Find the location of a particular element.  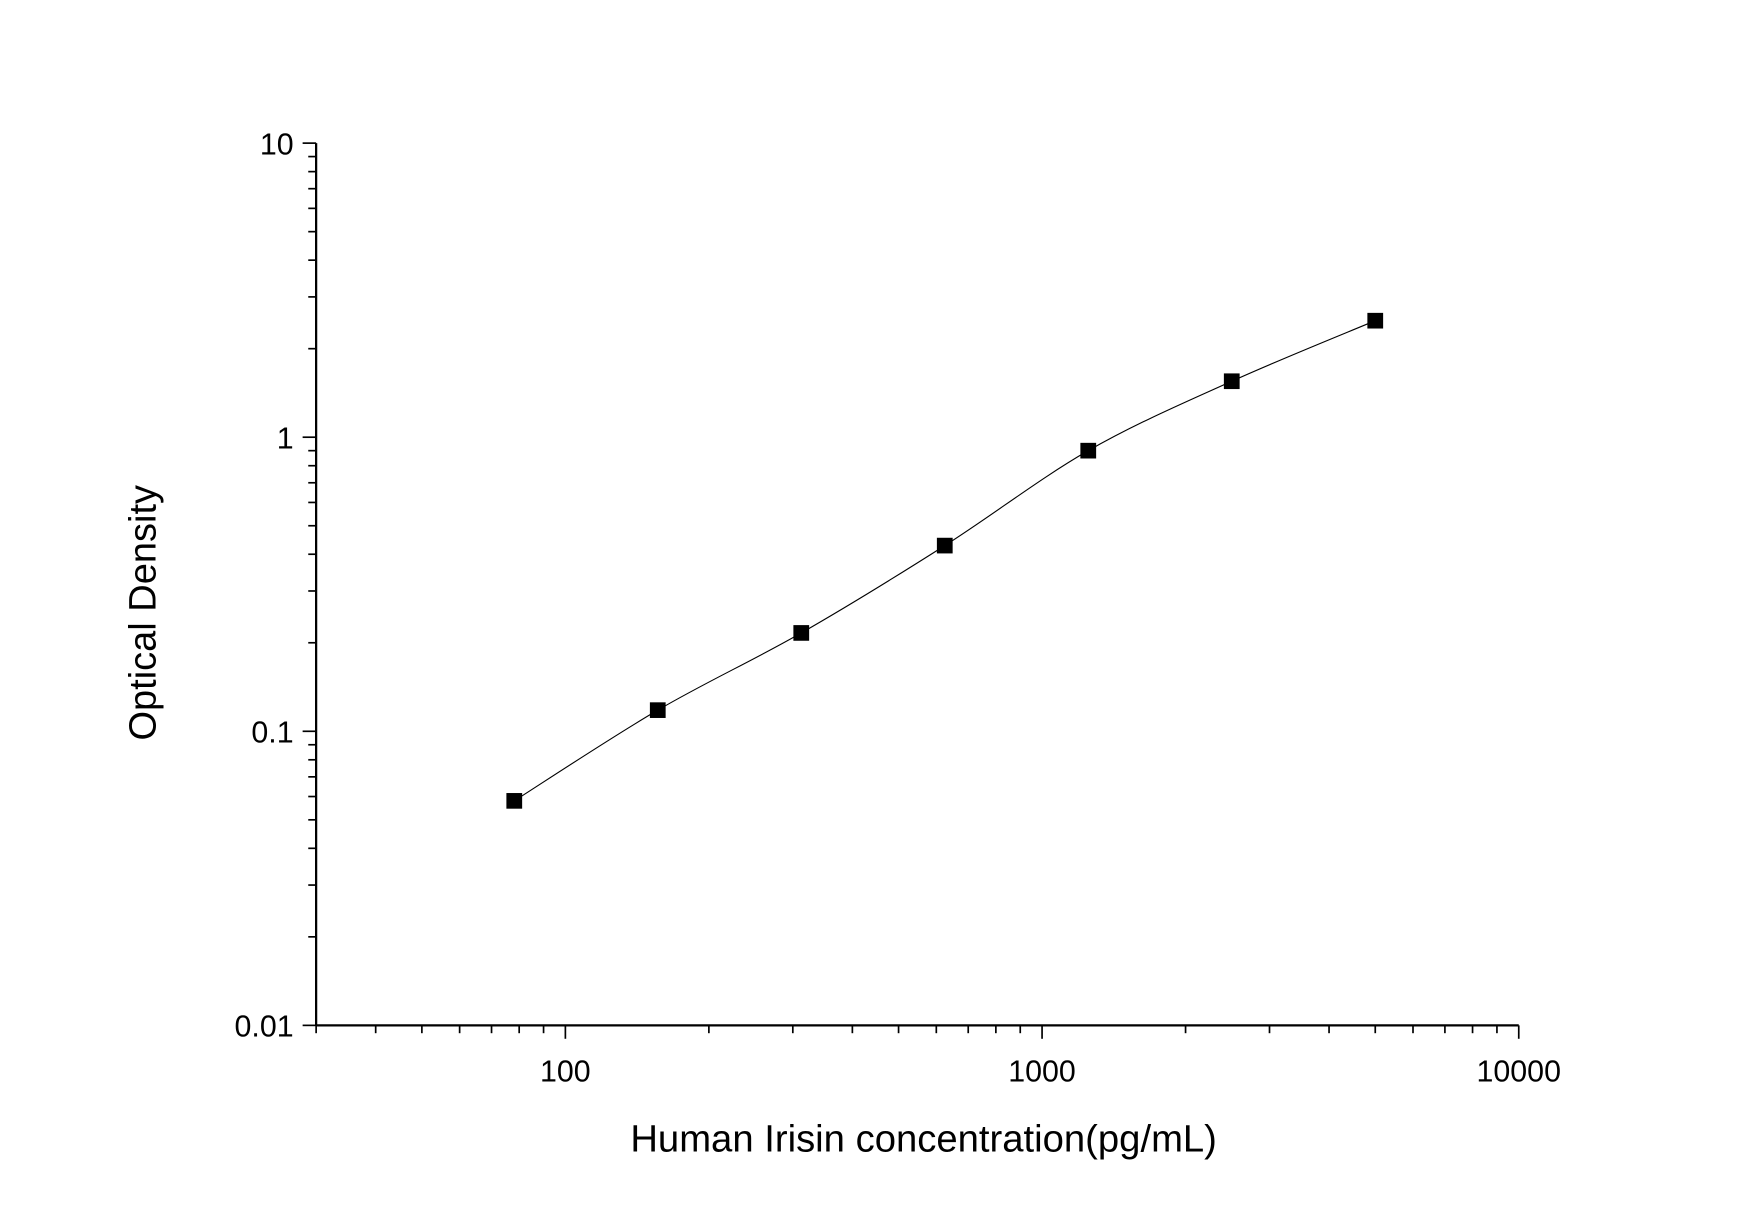

x-tick-label: 10000 is located at coordinates (1519, 1071).